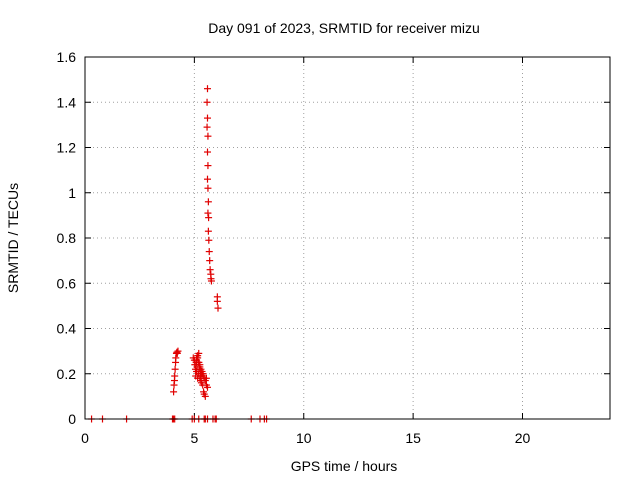  What do you see at coordinates (85, 438) in the screenshot?
I see `x-tick-label: 0` at bounding box center [85, 438].